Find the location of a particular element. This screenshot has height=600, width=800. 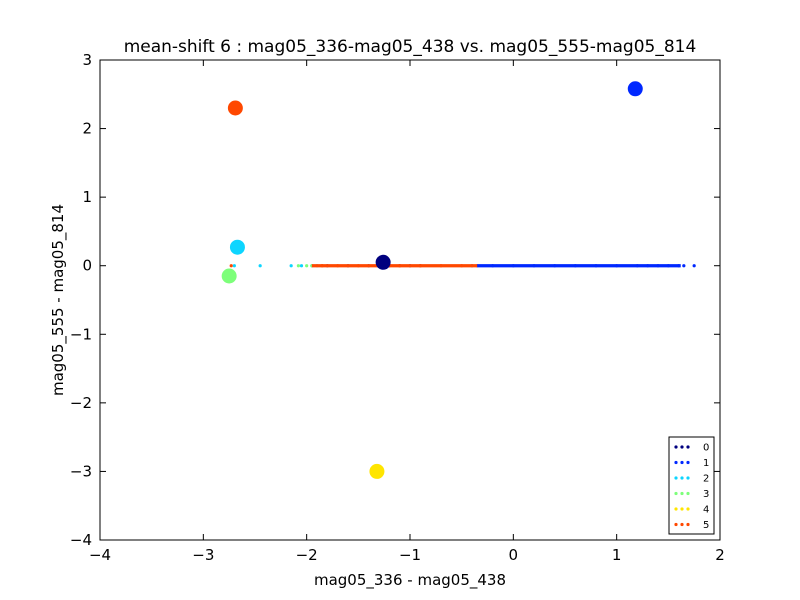

legend-label: 5 is located at coordinates (706, 525).